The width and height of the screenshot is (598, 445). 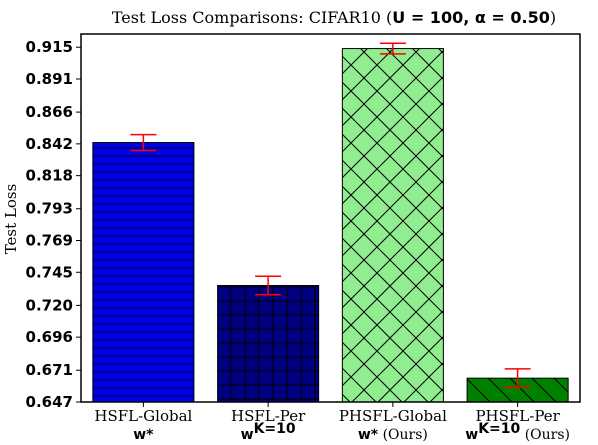 I want to click on chart-title-prefix: Test Loss Comparisons: CIFAR10 (, so click(x=252, y=17).